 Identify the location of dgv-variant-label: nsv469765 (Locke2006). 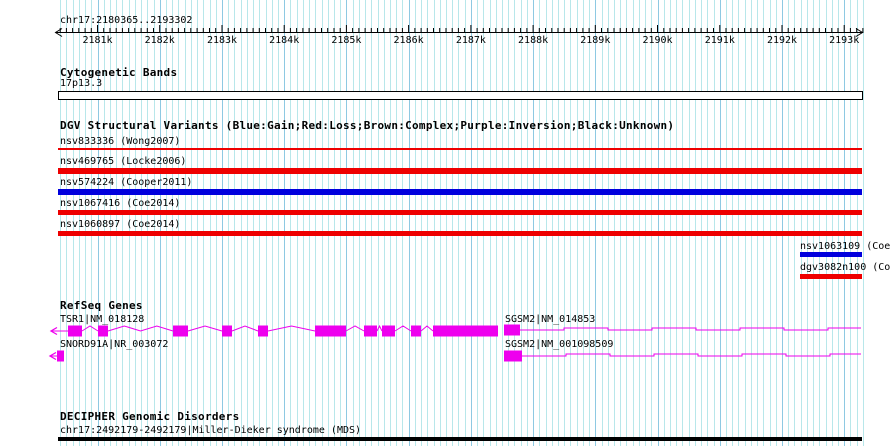
(123, 161).